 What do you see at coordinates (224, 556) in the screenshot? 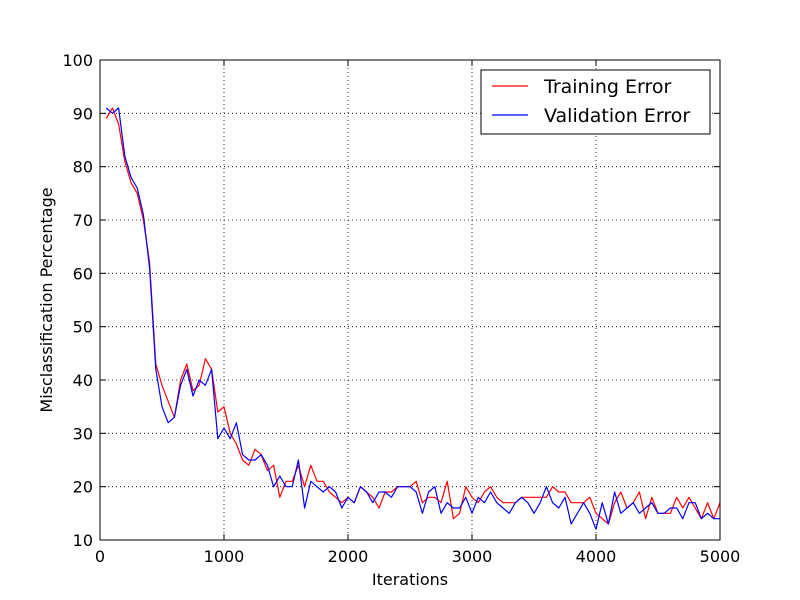
I see `x-tick-label: 1000` at bounding box center [224, 556].